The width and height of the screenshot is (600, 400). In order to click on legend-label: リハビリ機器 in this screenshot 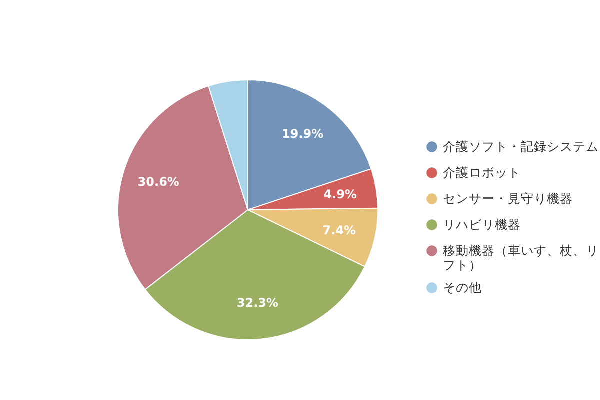, I will do `click(482, 224)`.